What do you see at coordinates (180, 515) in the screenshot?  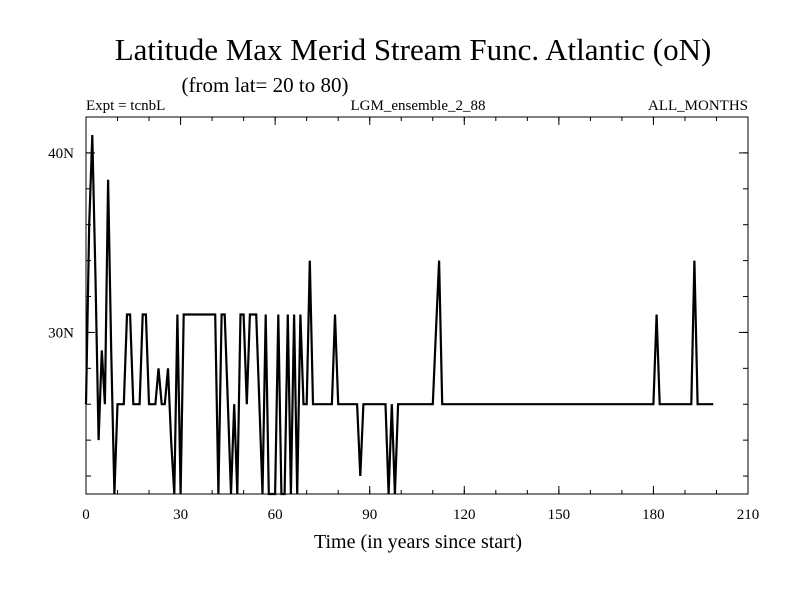 I see `x-tick-label: 30` at bounding box center [180, 515].